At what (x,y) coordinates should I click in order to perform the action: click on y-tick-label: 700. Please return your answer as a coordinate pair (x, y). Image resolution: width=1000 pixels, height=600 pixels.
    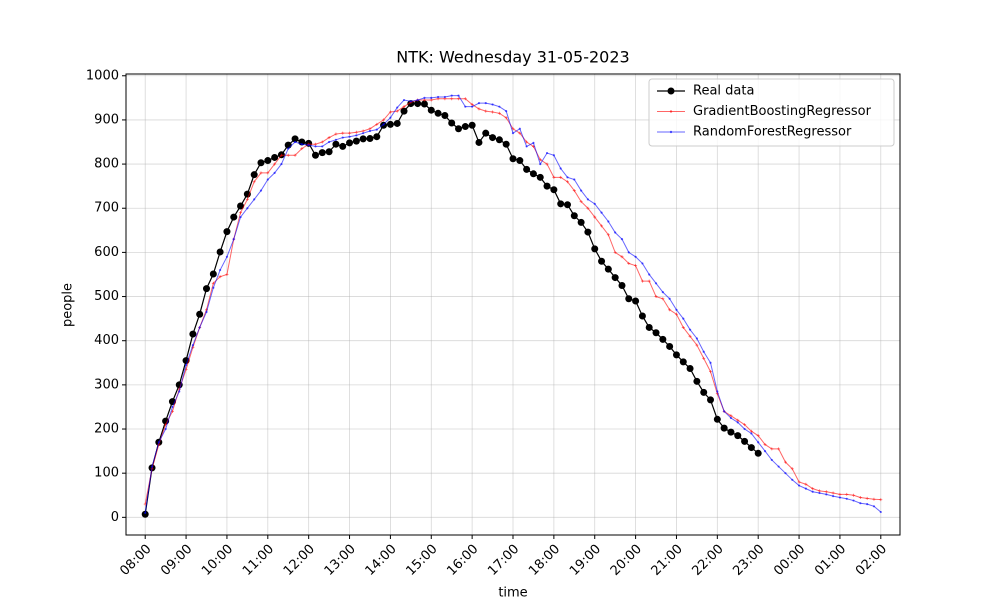
    Looking at the image, I should click on (106, 208).